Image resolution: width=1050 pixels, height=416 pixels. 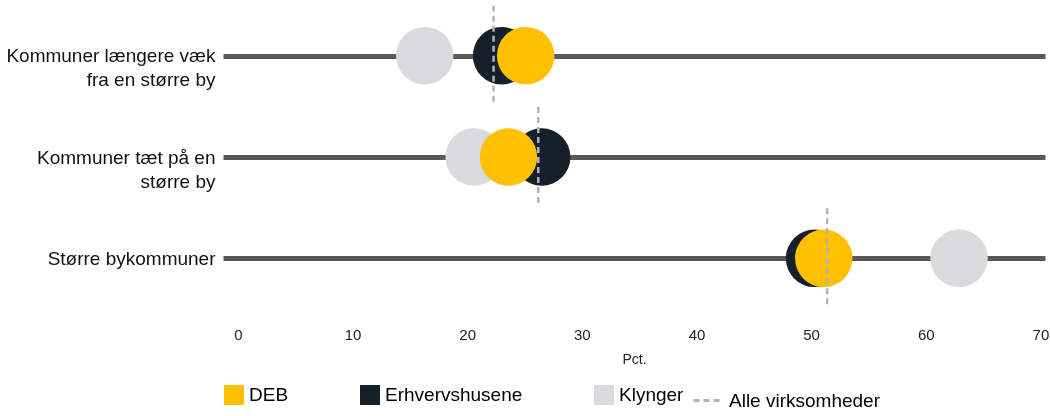 What do you see at coordinates (468, 334) in the screenshot?
I see `x-tick-label: 20` at bounding box center [468, 334].